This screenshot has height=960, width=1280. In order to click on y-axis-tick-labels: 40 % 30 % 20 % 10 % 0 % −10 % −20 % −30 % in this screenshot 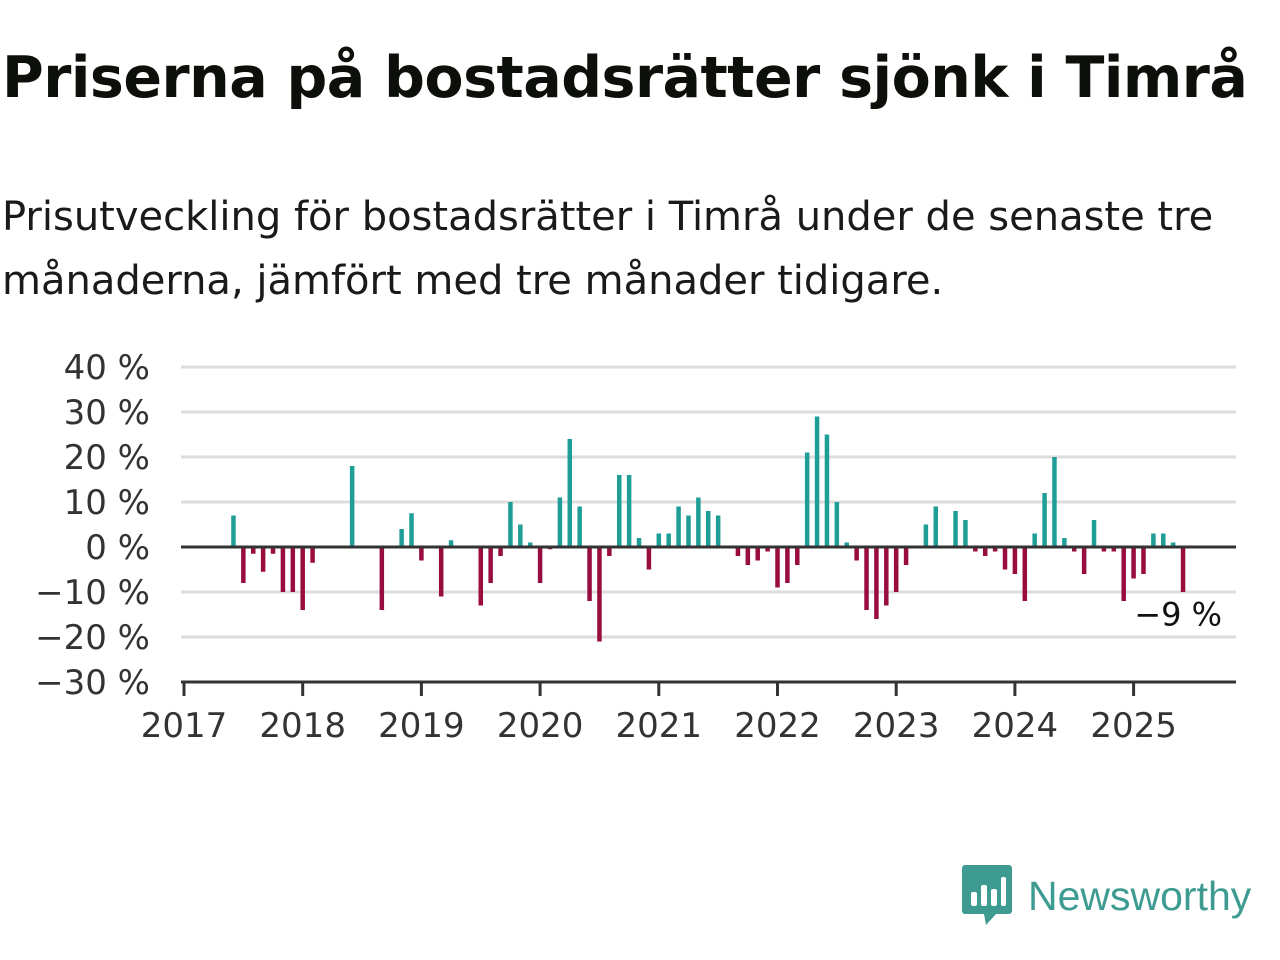, I will do `click(92, 525)`.